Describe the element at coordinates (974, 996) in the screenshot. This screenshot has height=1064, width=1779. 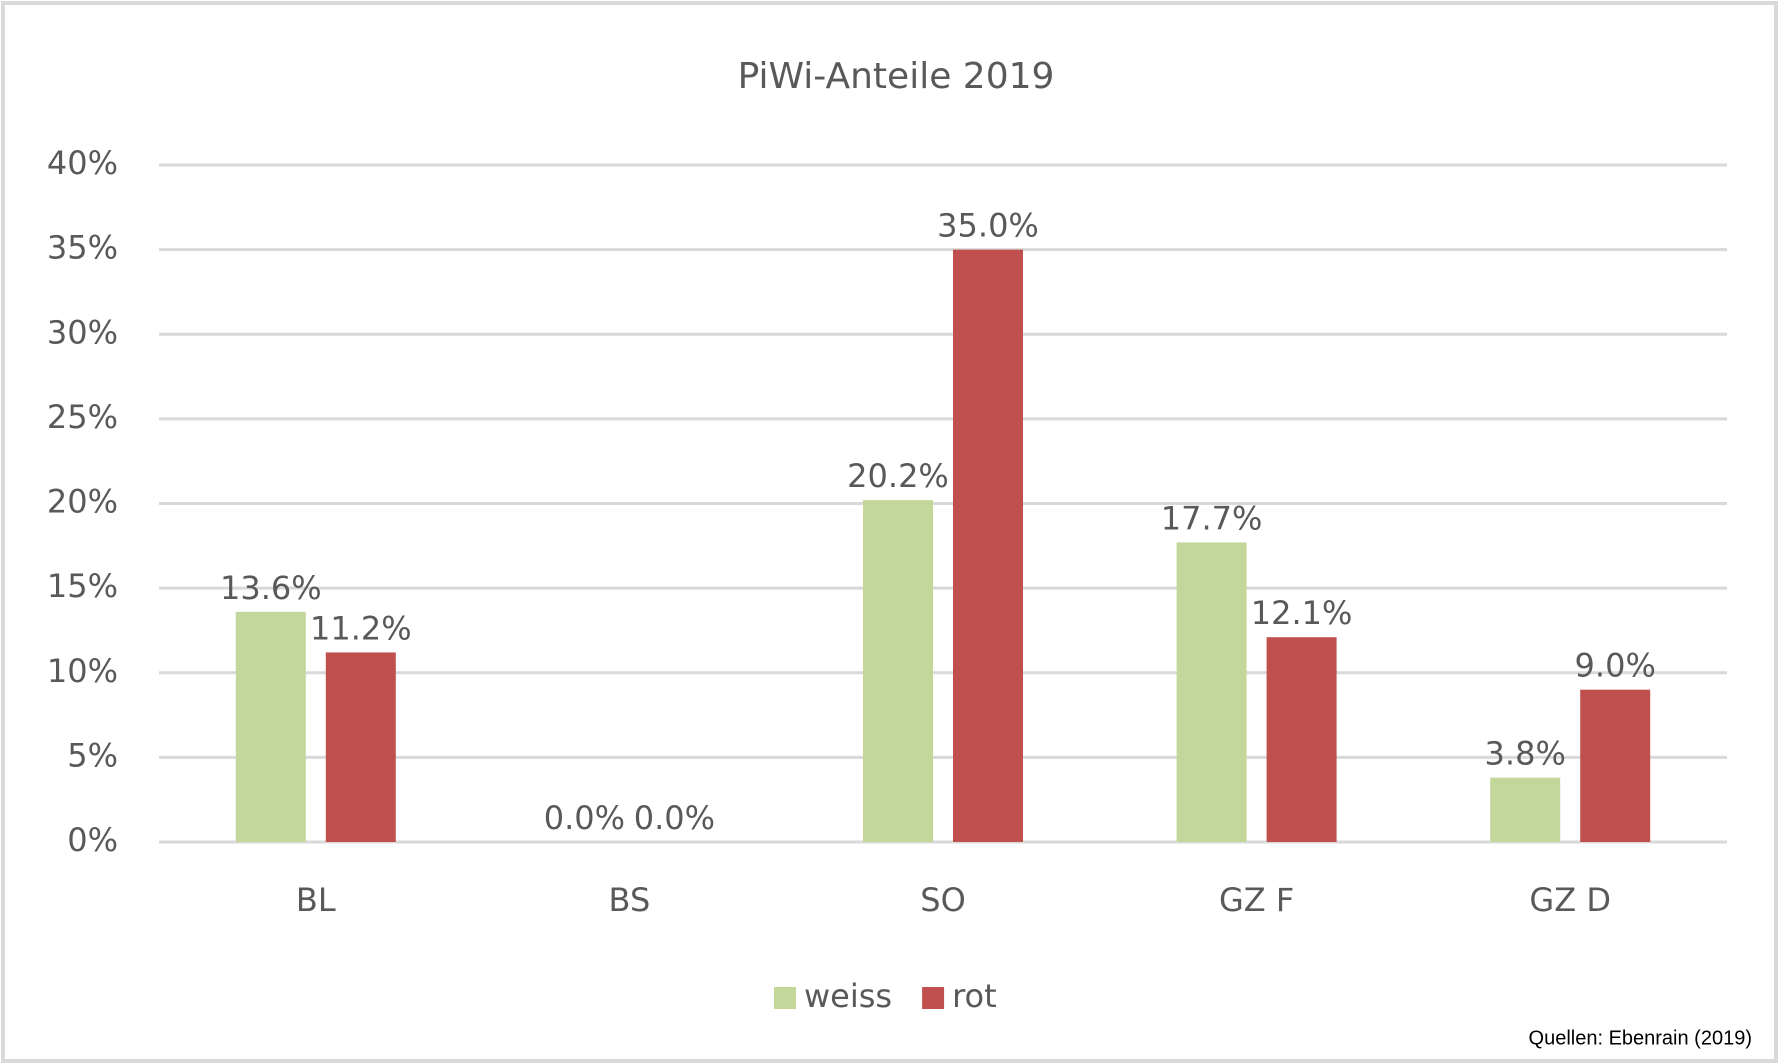
I see `legend-label: rot` at that location.